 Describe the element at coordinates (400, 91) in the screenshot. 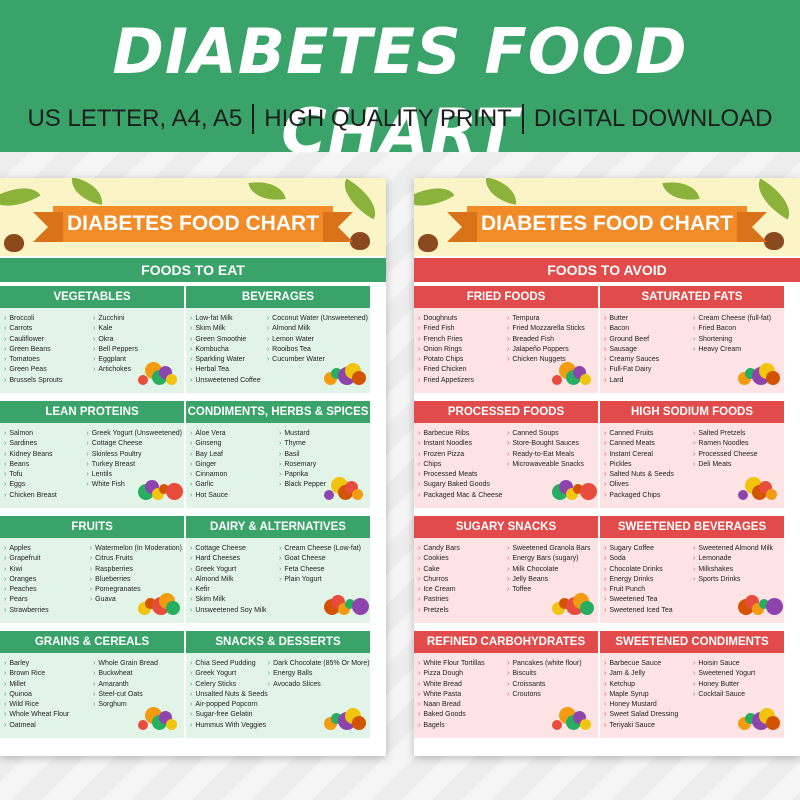

I see `banner-title: DIABETES FOOD CHART` at that location.